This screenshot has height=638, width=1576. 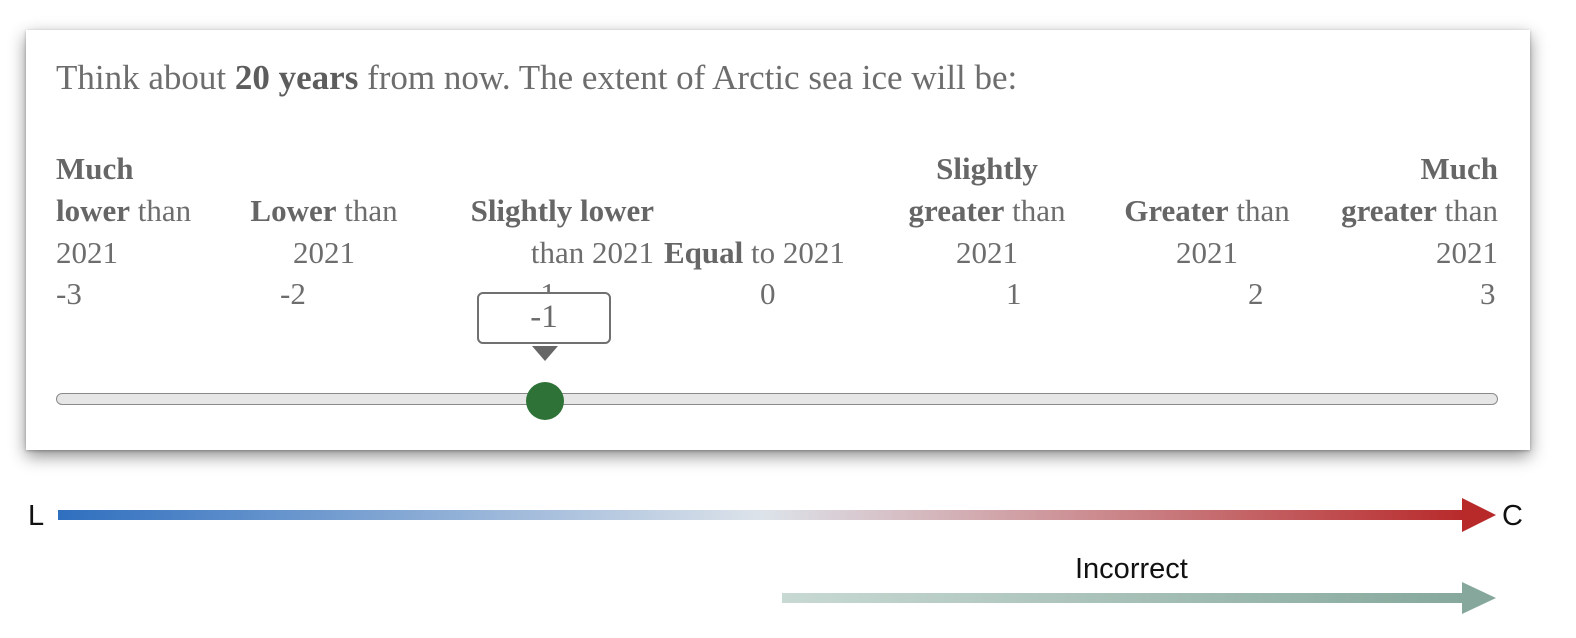 I want to click on scale-label-slightly-greater: Slightly greater than 2021, so click(x=987, y=210).